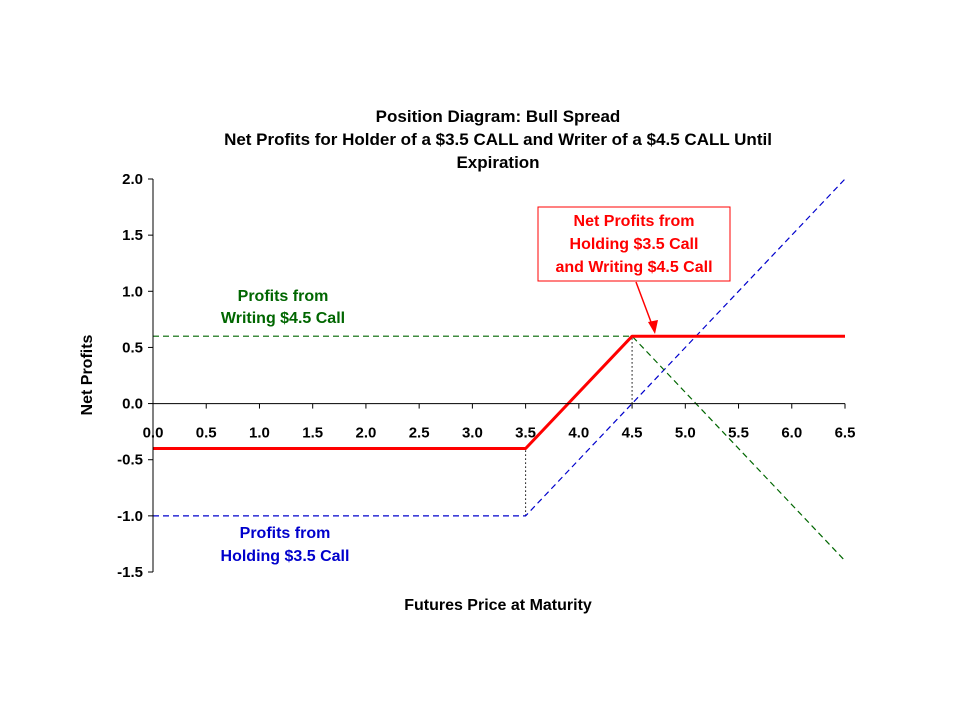 The image size is (960, 720). I want to click on x-tick-label: 6.5, so click(845, 433).